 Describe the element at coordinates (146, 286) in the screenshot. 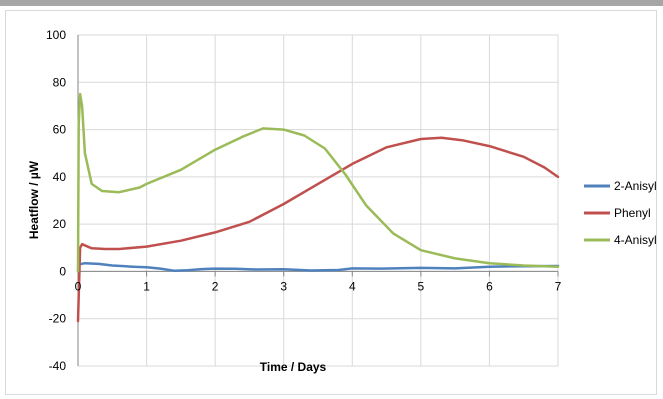

I see `x-tick-label: 1` at that location.